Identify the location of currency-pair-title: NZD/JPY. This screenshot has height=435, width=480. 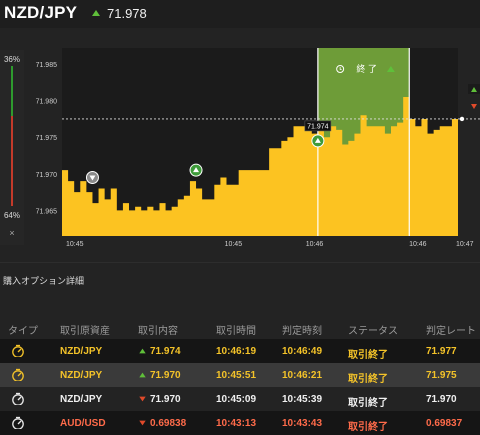
(41, 12).